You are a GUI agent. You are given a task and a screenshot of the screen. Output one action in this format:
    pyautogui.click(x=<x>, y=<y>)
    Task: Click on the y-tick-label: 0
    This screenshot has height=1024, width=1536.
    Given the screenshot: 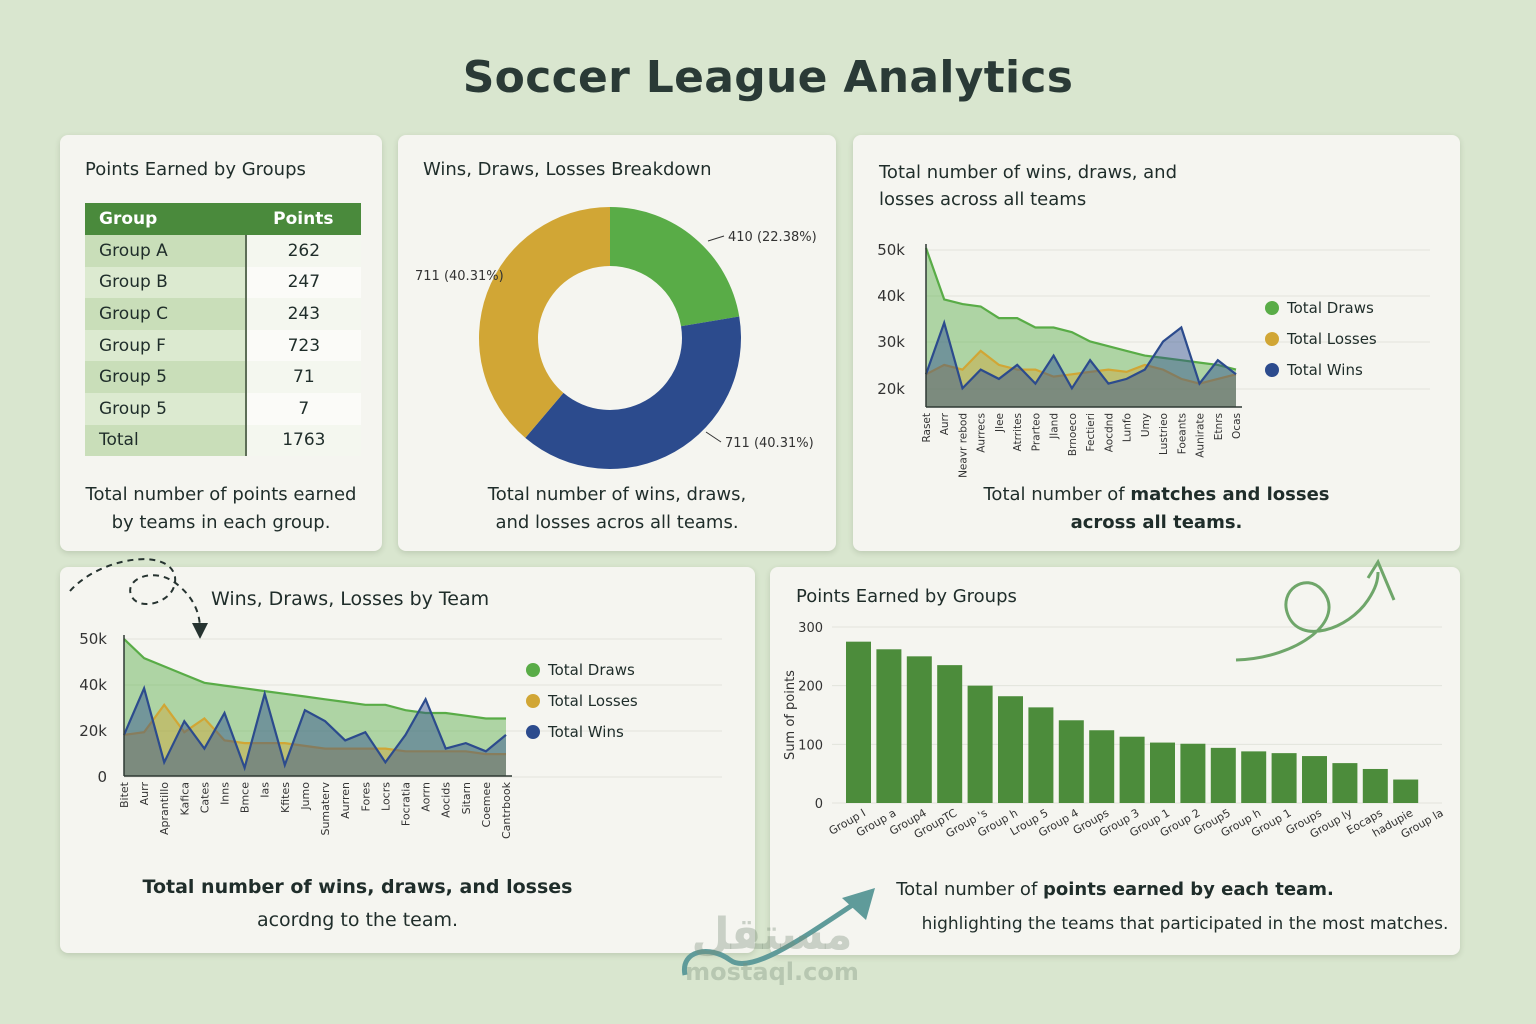 What is the action you would take?
    pyautogui.click(x=819, y=804)
    